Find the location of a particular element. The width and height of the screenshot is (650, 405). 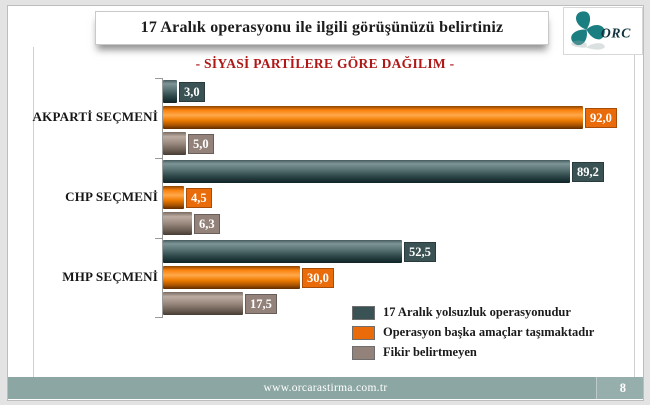

legend-swatch-orange is located at coordinates (363, 332).